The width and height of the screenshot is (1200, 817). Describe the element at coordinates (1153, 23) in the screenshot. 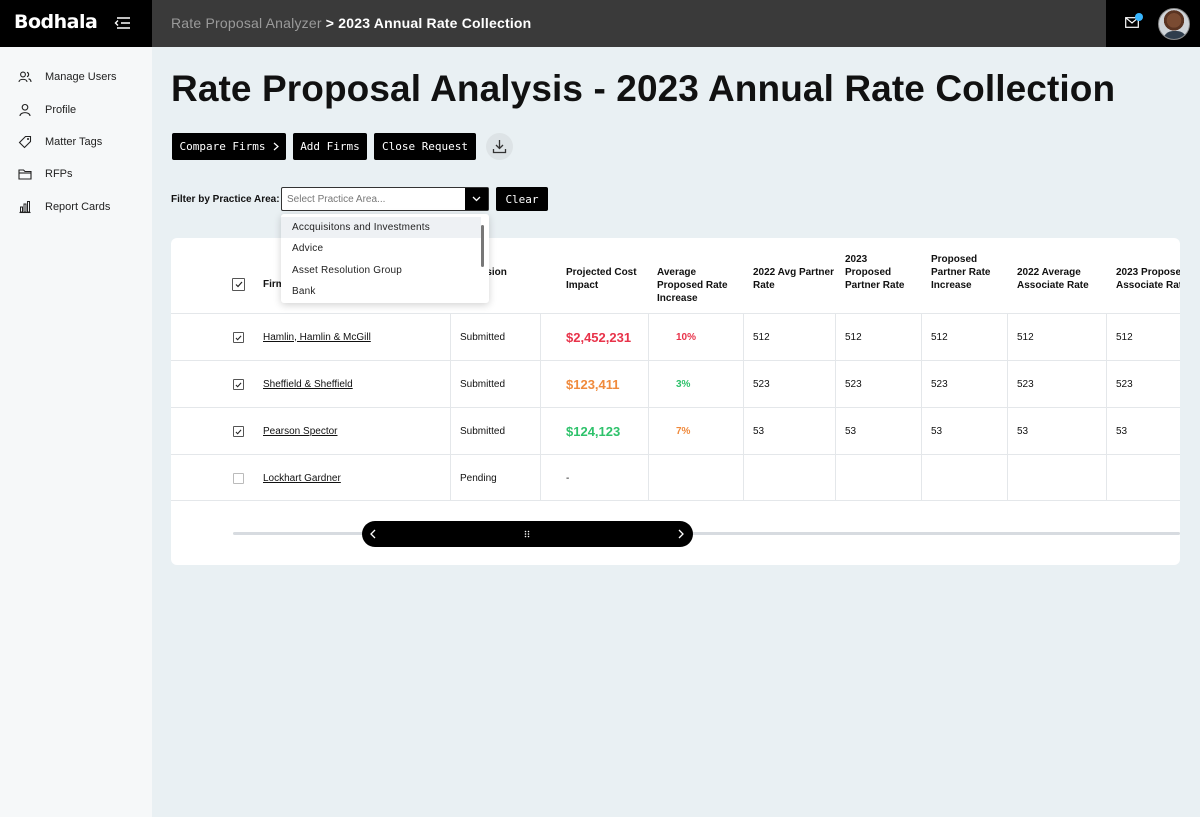

I see `user-area` at that location.